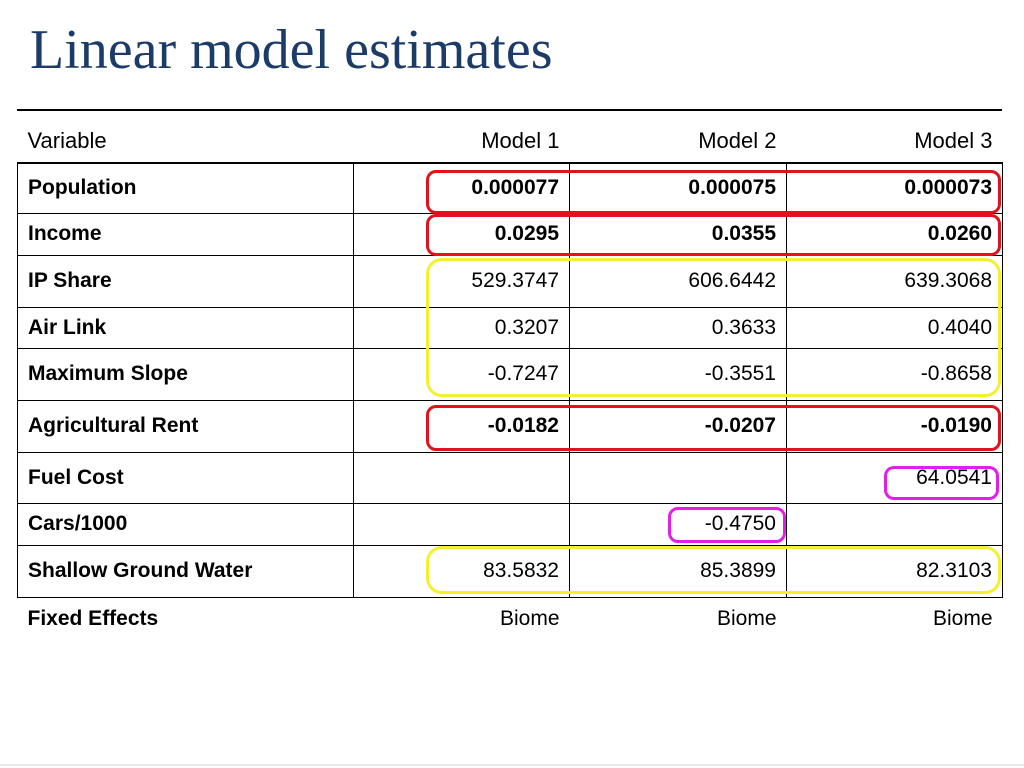 The image size is (1024, 768). What do you see at coordinates (185, 426) in the screenshot?
I see `variable-label: Agricultural Rent` at bounding box center [185, 426].